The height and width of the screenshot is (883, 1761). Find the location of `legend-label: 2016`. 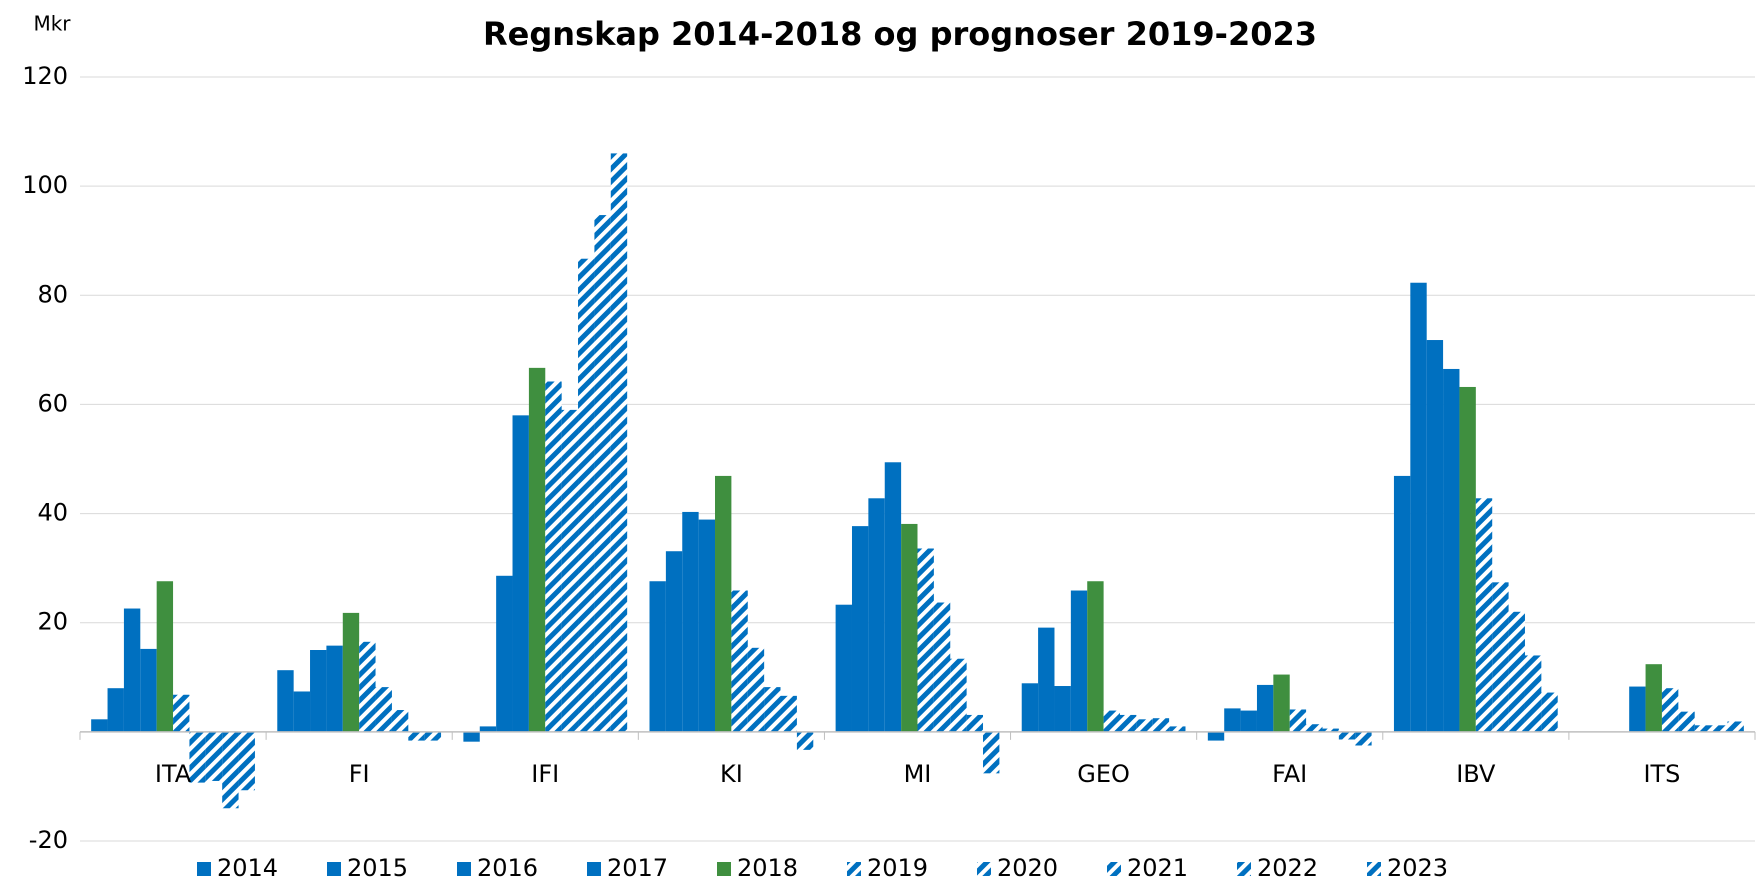

legend-label: 2016 is located at coordinates (507, 868).